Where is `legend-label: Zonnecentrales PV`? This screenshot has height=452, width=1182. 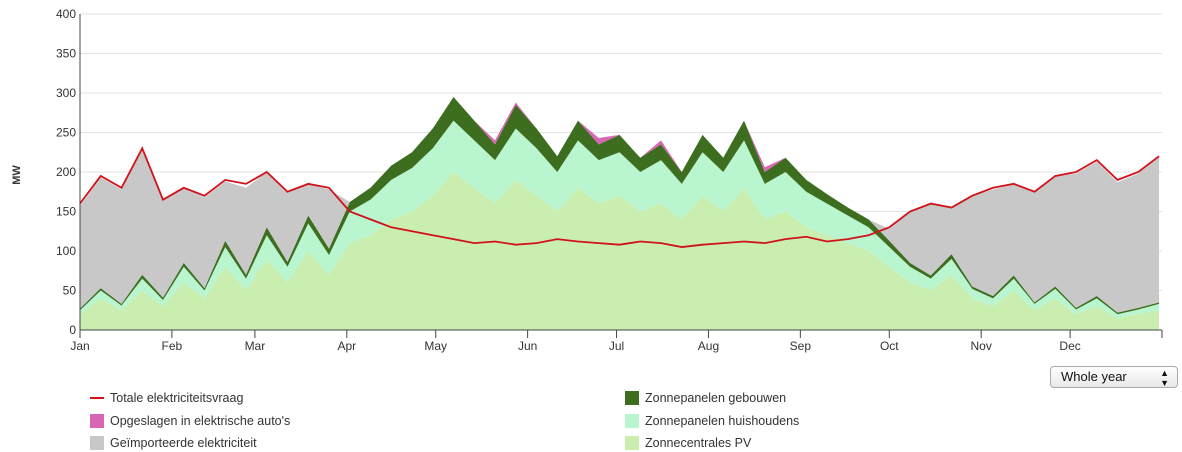 legend-label: Zonnecentrales PV is located at coordinates (698, 443).